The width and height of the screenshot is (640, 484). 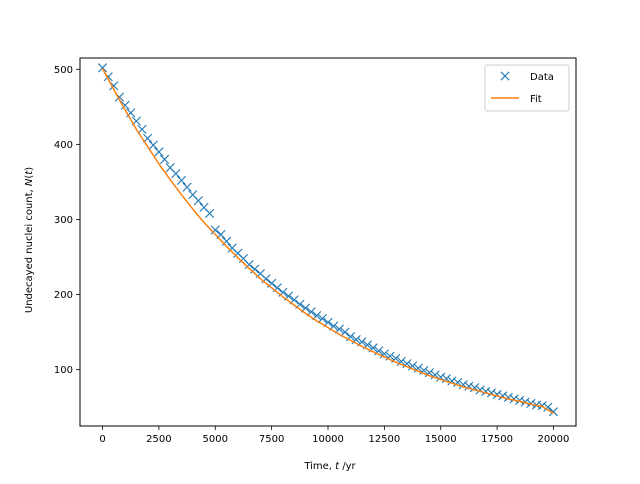 What do you see at coordinates (63, 295) in the screenshot?
I see `y-tick-label: 200` at bounding box center [63, 295].